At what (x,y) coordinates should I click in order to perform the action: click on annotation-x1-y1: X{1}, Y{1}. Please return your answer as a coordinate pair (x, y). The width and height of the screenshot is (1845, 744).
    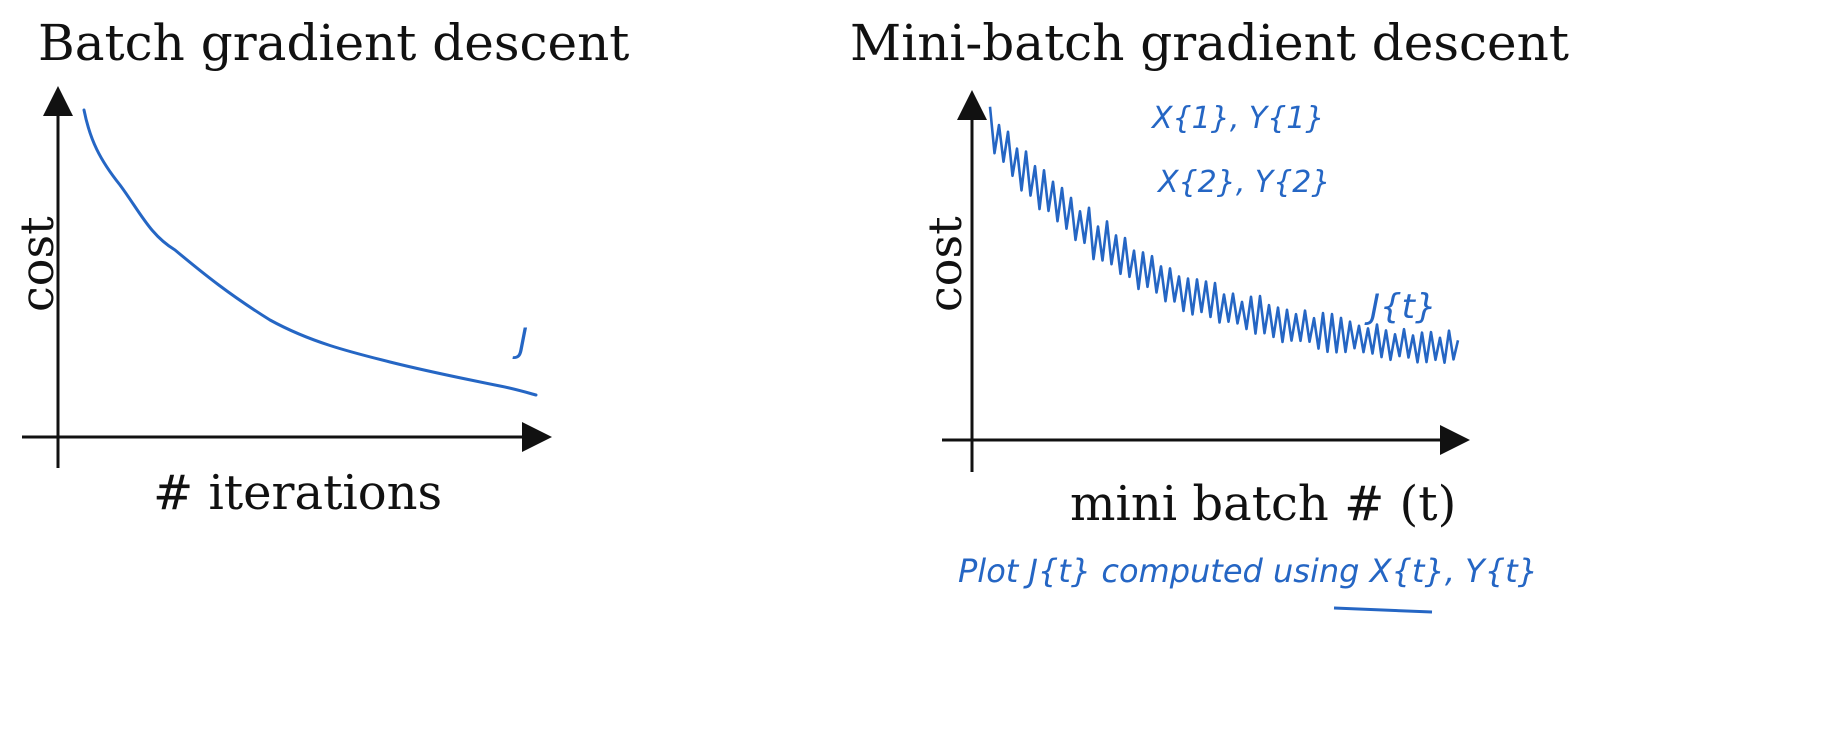
    Looking at the image, I should click on (1237, 118).